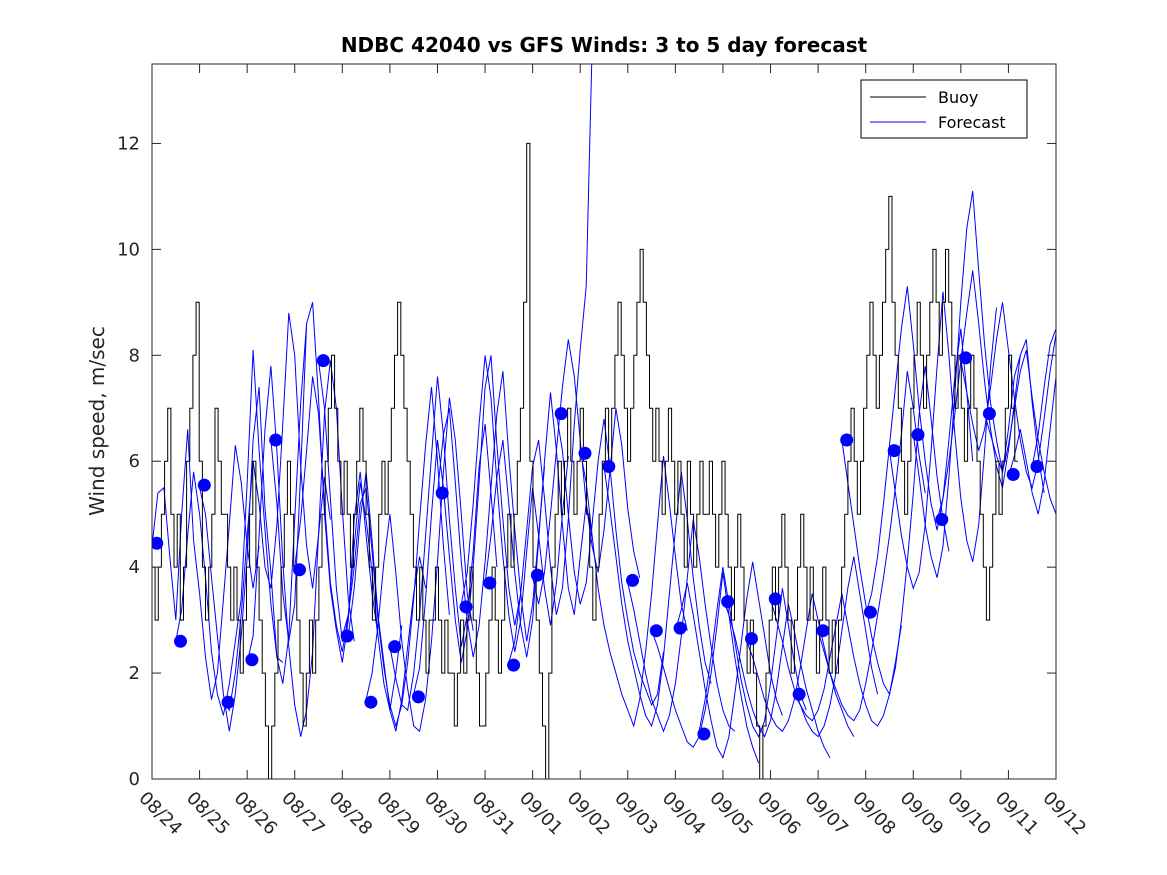  Describe the element at coordinates (134, 673) in the screenshot. I see `y-tick-label: 2` at that location.